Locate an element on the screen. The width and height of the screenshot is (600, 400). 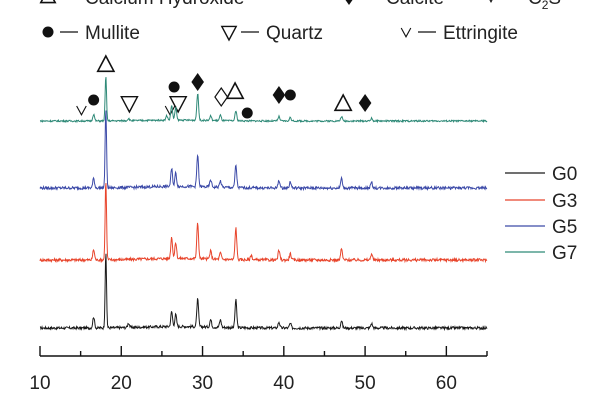
x-tick-label: 20 is located at coordinates (121, 383).